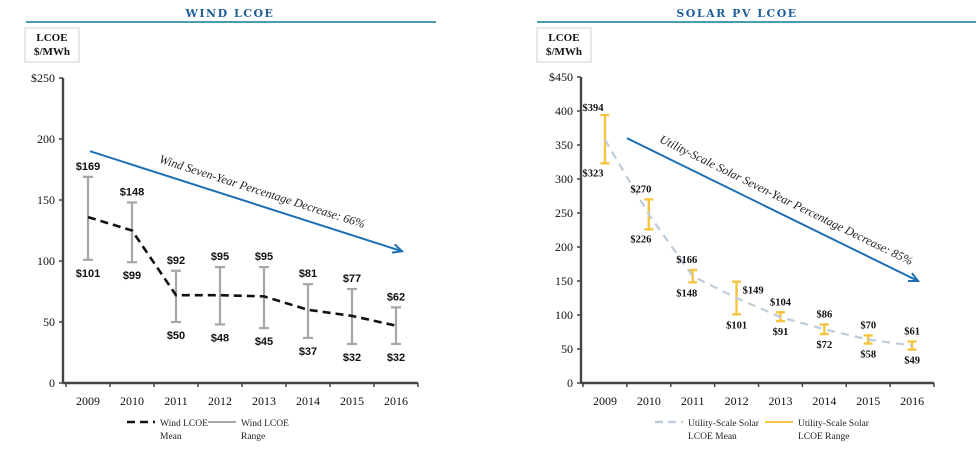  I want to click on y-tick-label: $450, so click(561, 77).